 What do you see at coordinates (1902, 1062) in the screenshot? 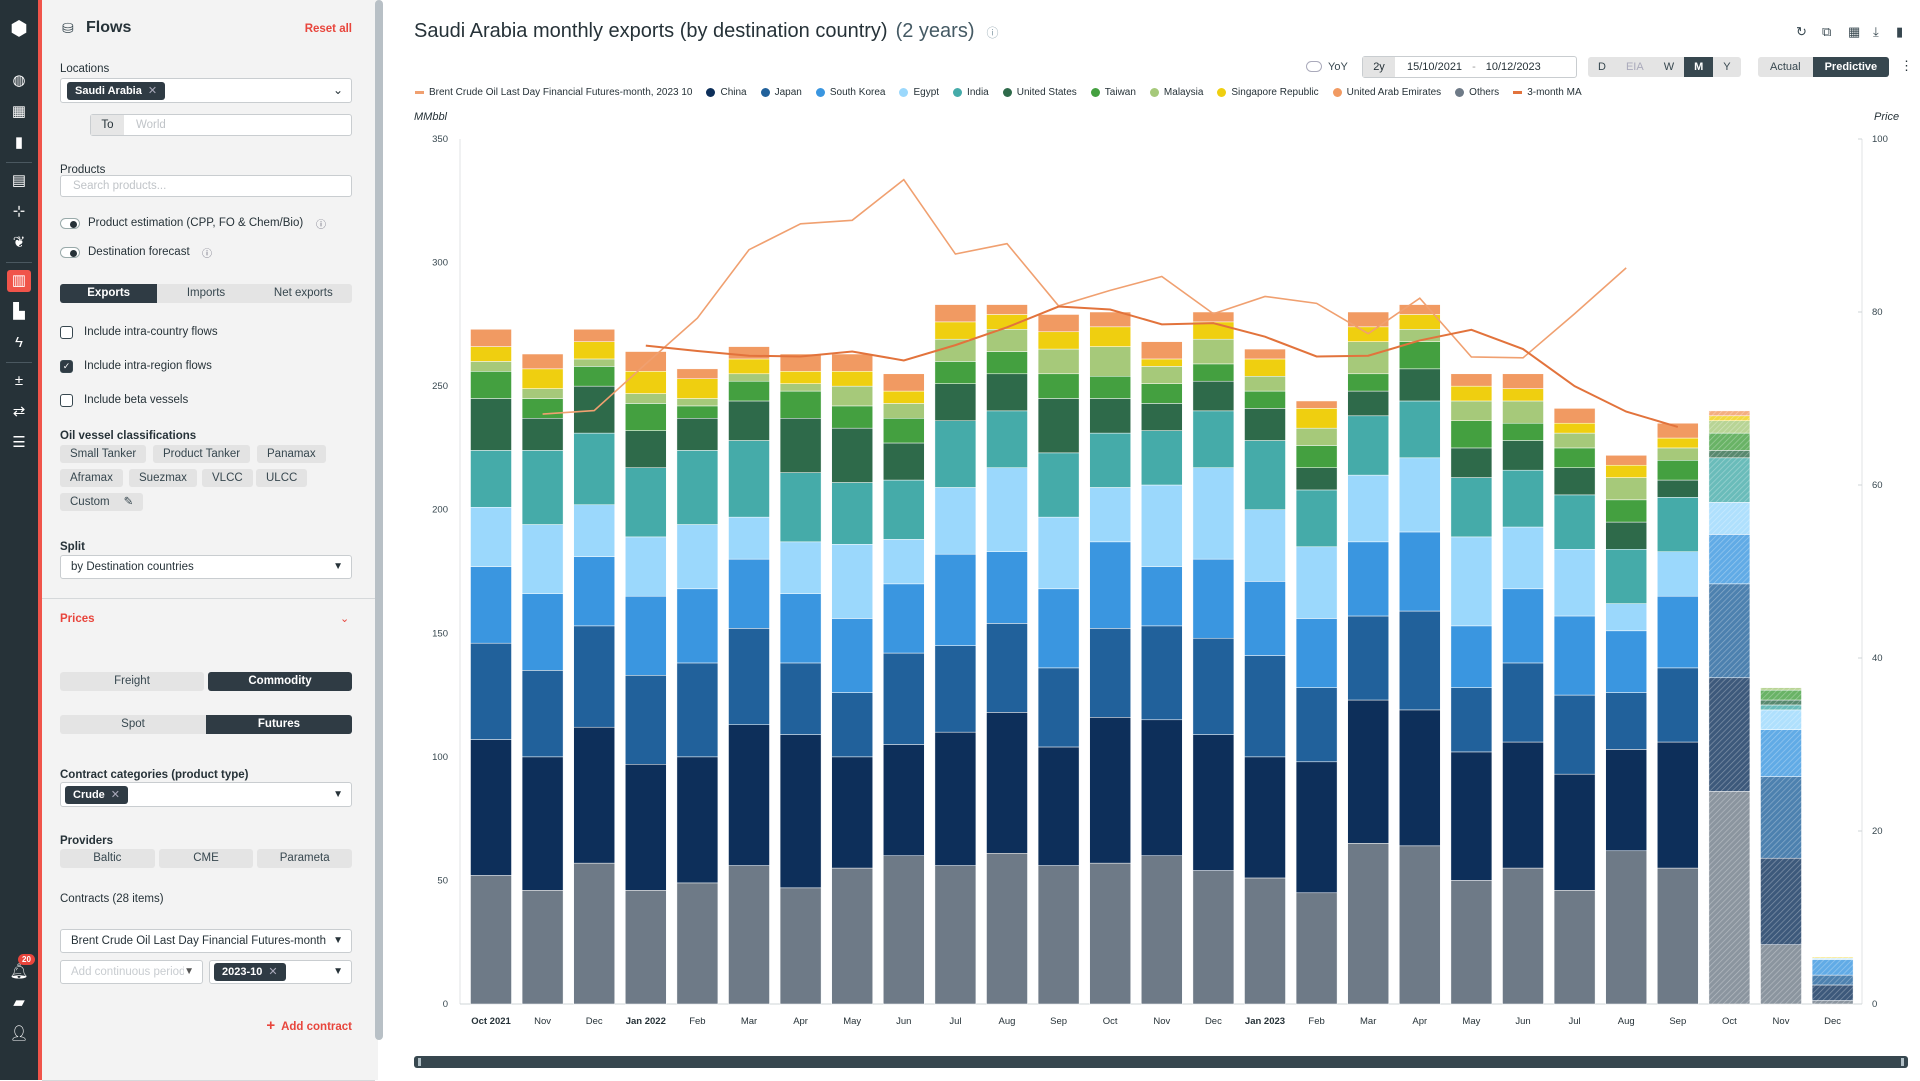
I see `scroll-handle-right` at bounding box center [1902, 1062].